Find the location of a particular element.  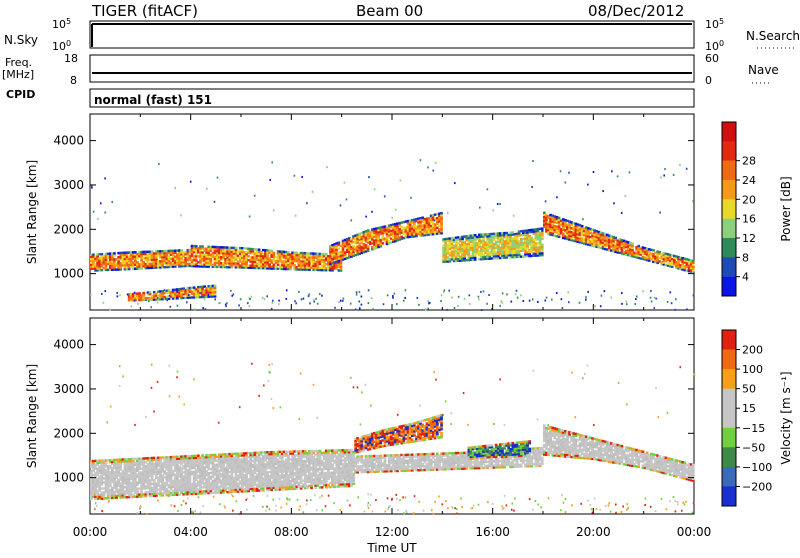

velocity-cell is located at coordinates (311, 488).